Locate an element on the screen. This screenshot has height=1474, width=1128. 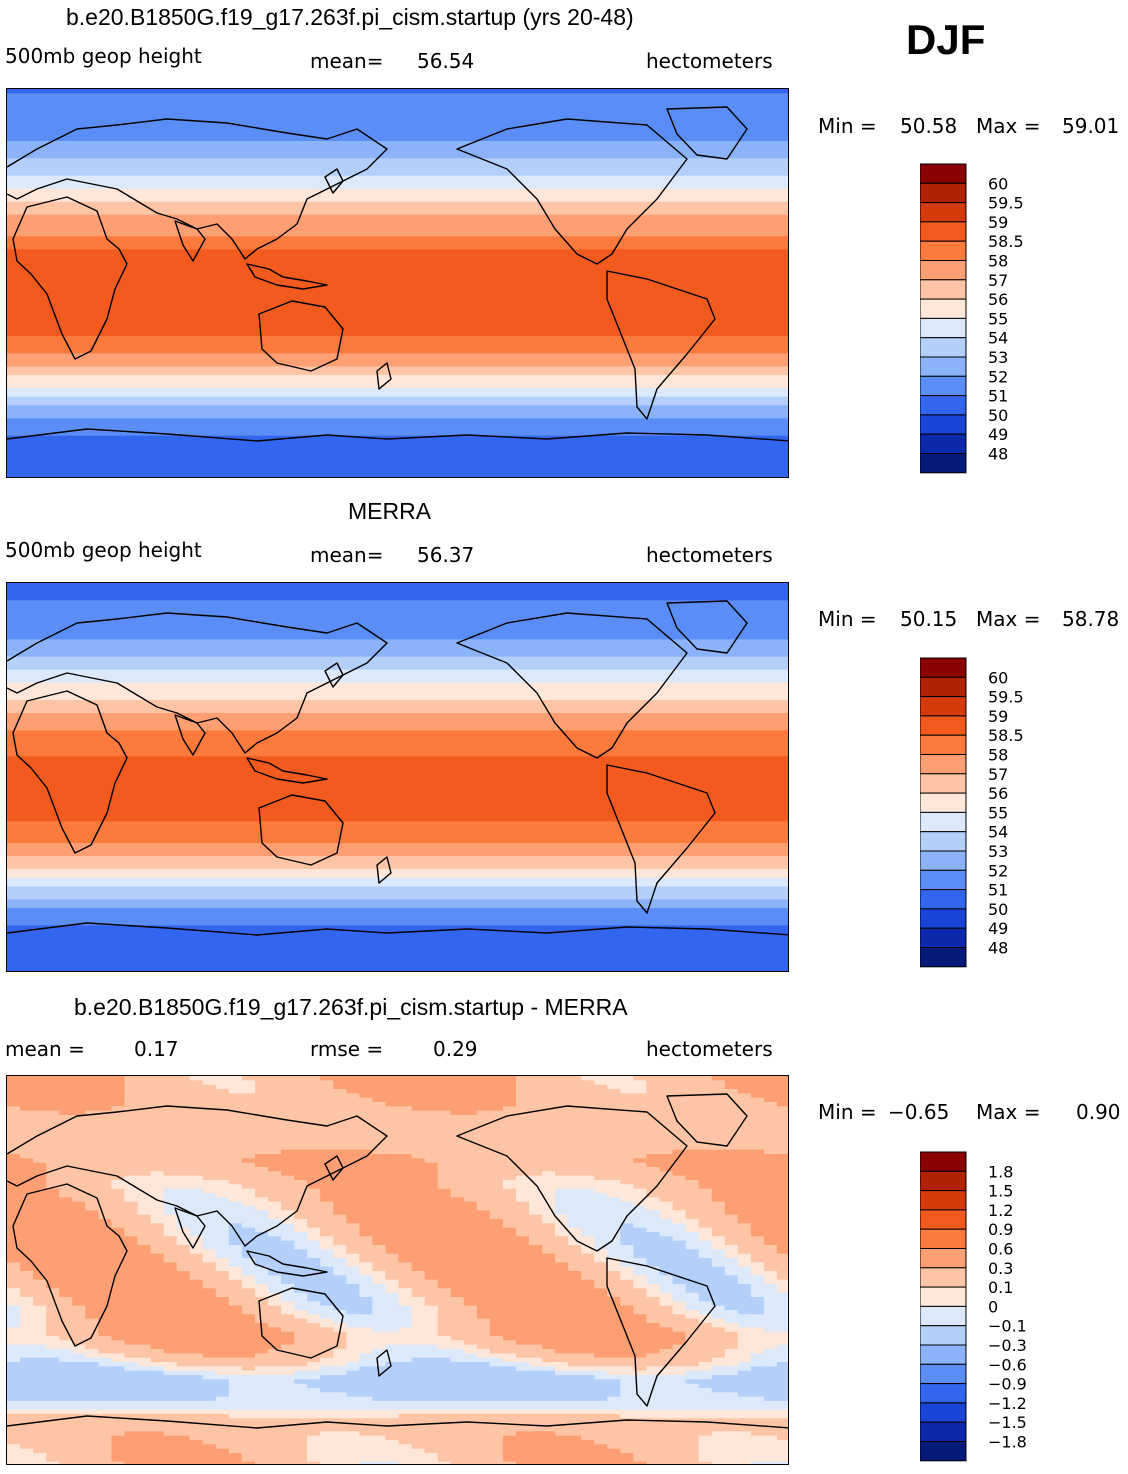
panel-1-field-cell is located at coordinates (397, 195).